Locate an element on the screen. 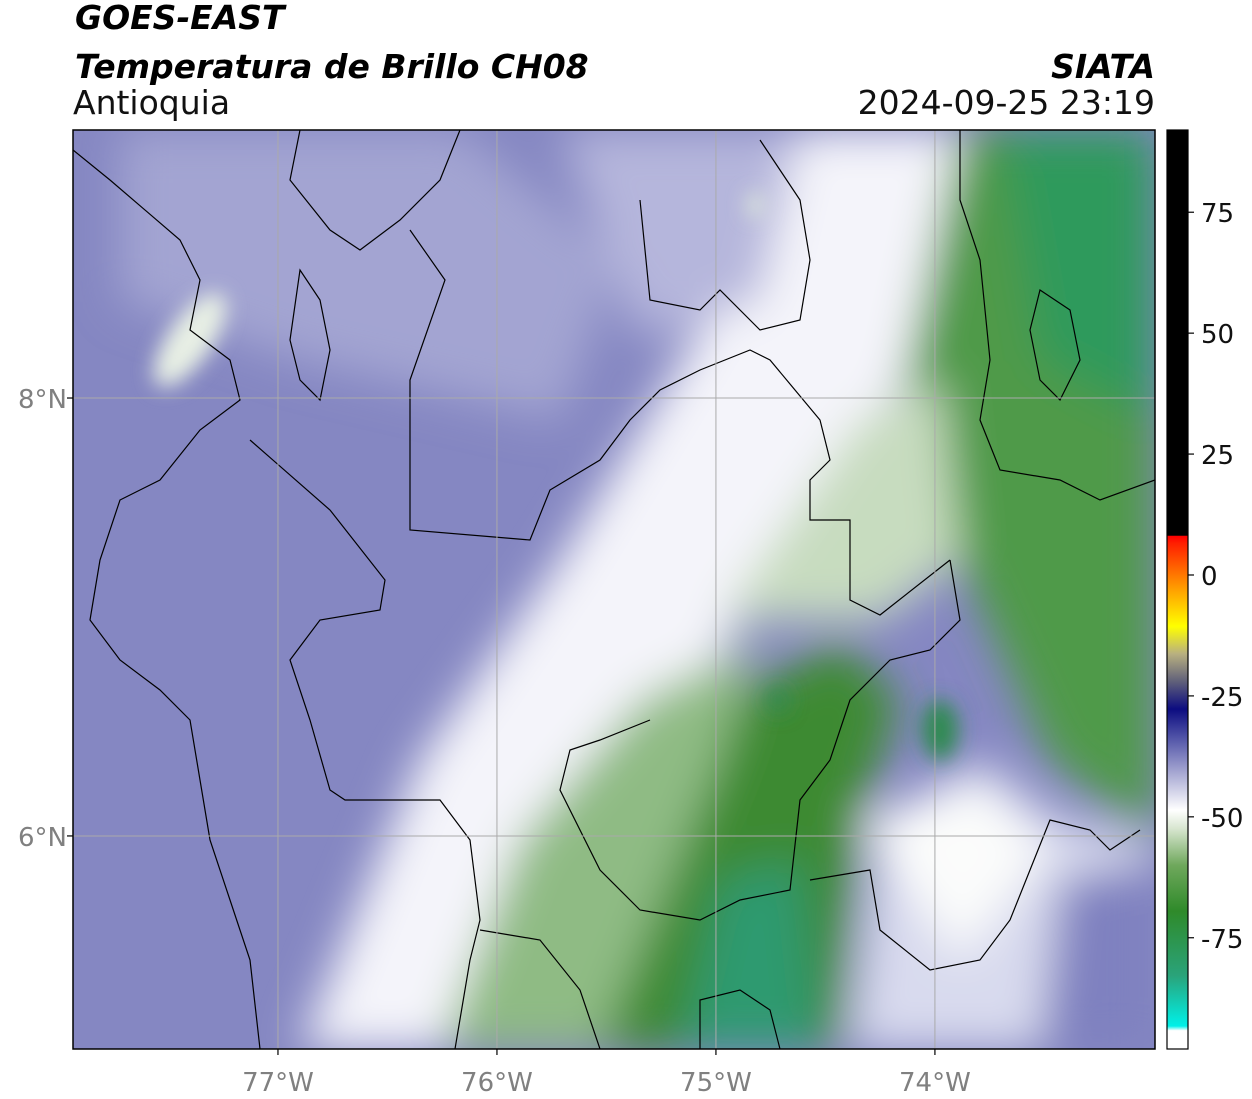 The image size is (1252, 1099). x-tick-label: 77°W is located at coordinates (278, 1083).